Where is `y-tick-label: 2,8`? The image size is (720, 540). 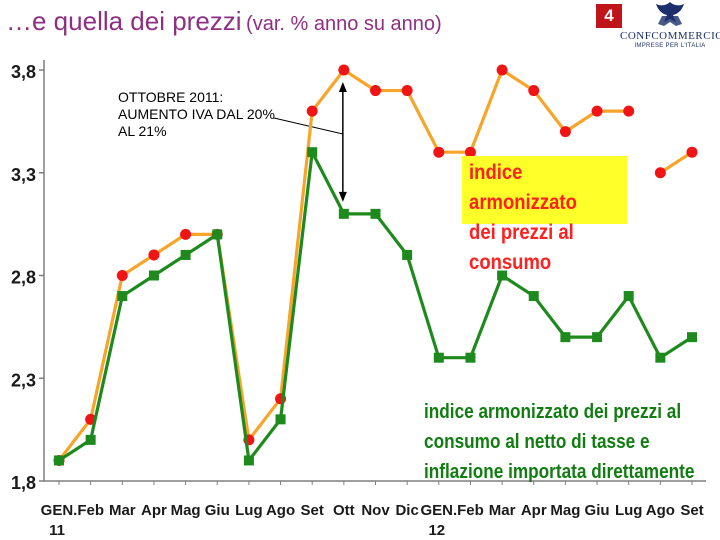
y-tick-label: 2,8 is located at coordinates (23, 278).